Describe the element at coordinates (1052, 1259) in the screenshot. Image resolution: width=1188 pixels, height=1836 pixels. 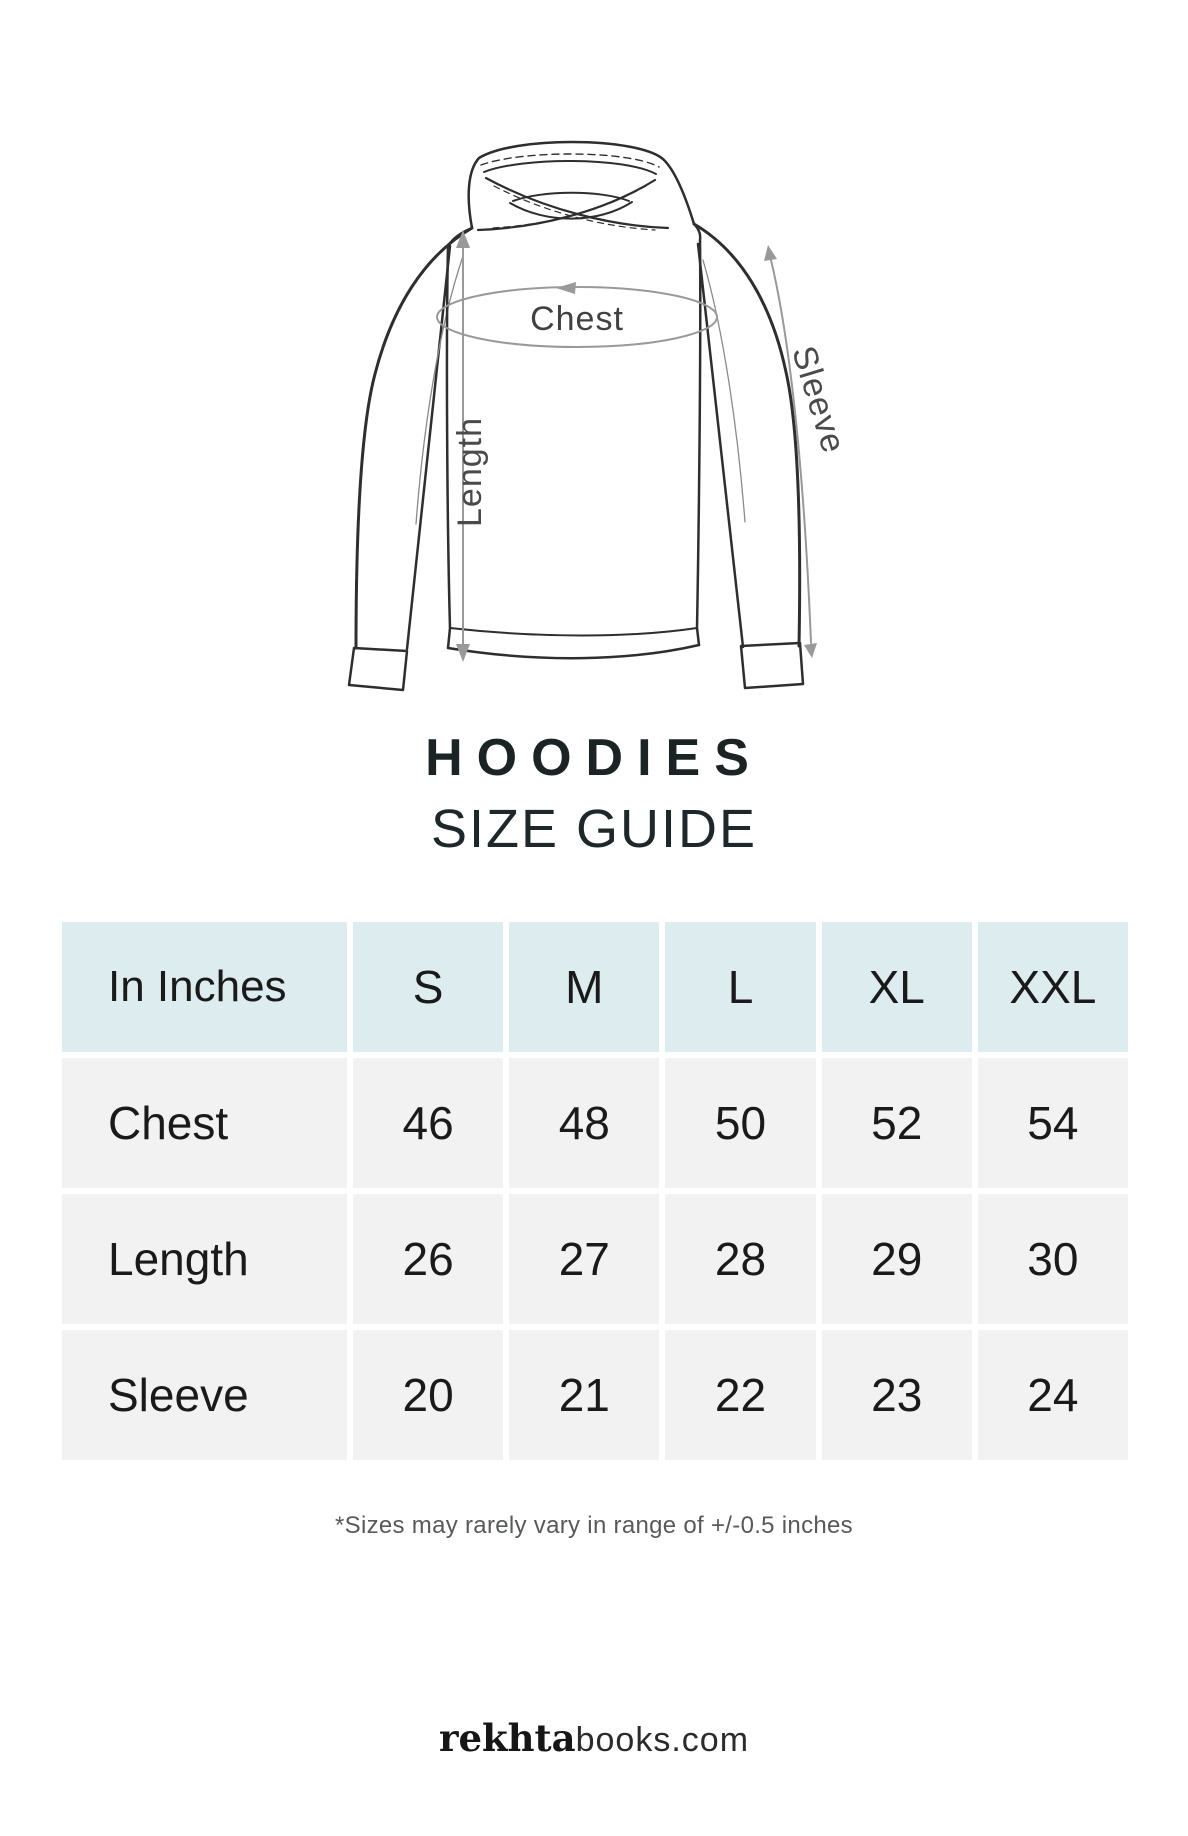
I see `length-value-xxl: 30` at that location.